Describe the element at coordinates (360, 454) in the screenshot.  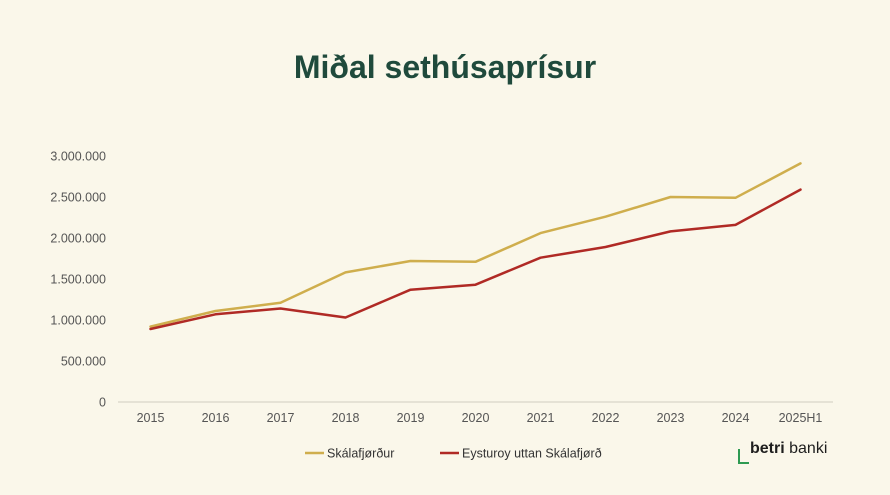
I see `legend-label: Skálafjørður` at that location.